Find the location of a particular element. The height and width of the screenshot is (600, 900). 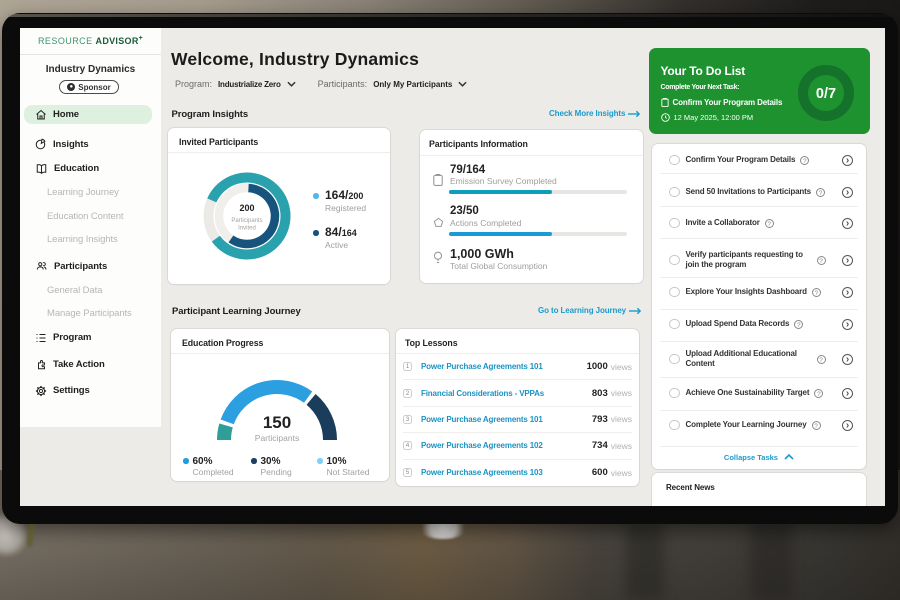

svg-text: Participants is located at coordinates (246, 221).